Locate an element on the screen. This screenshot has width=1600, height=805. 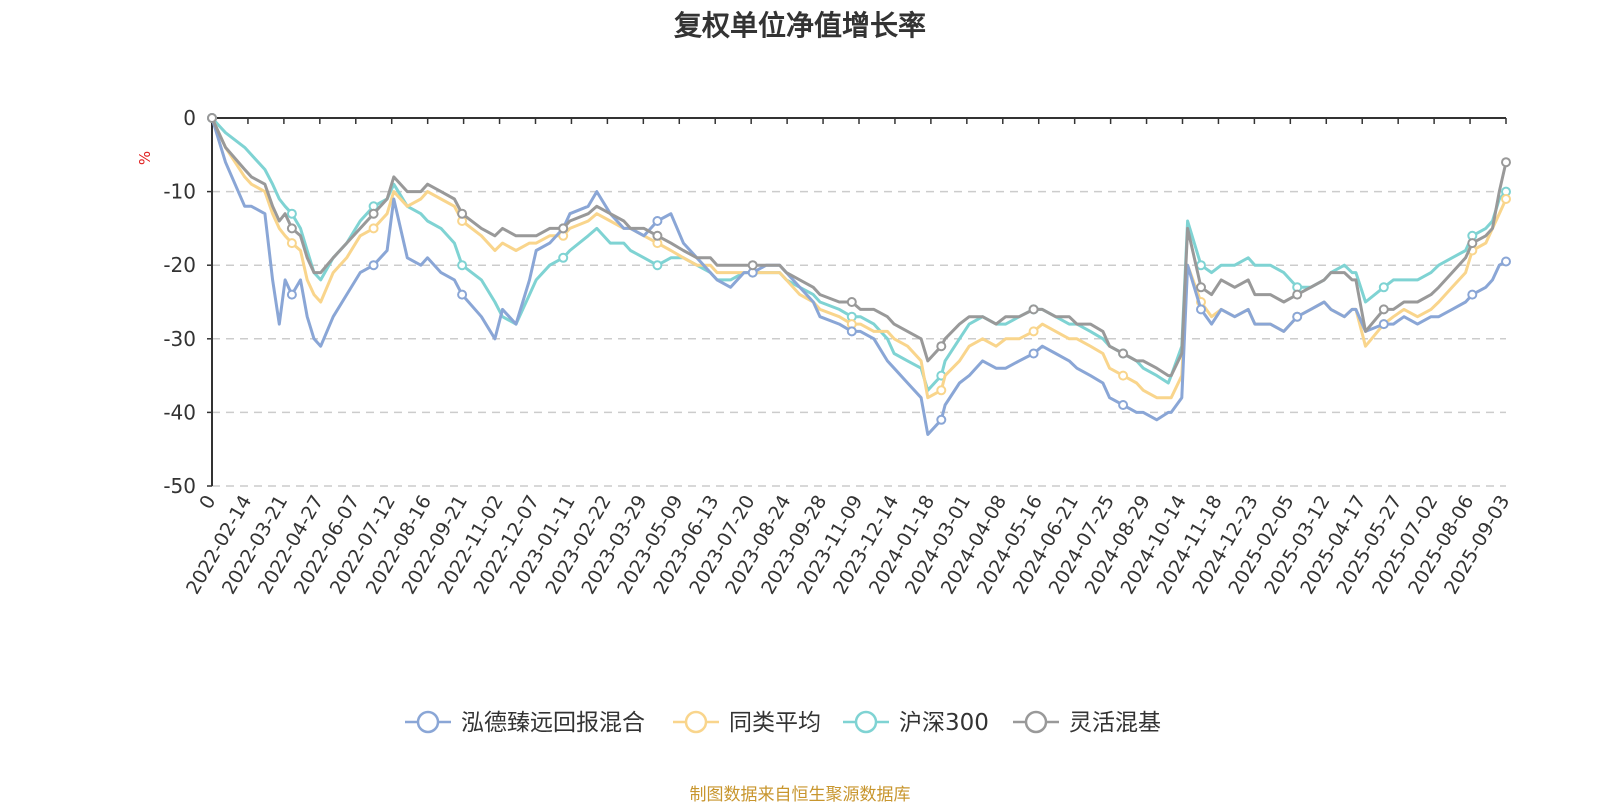
x-tick-label: 0 is located at coordinates (207, 502).